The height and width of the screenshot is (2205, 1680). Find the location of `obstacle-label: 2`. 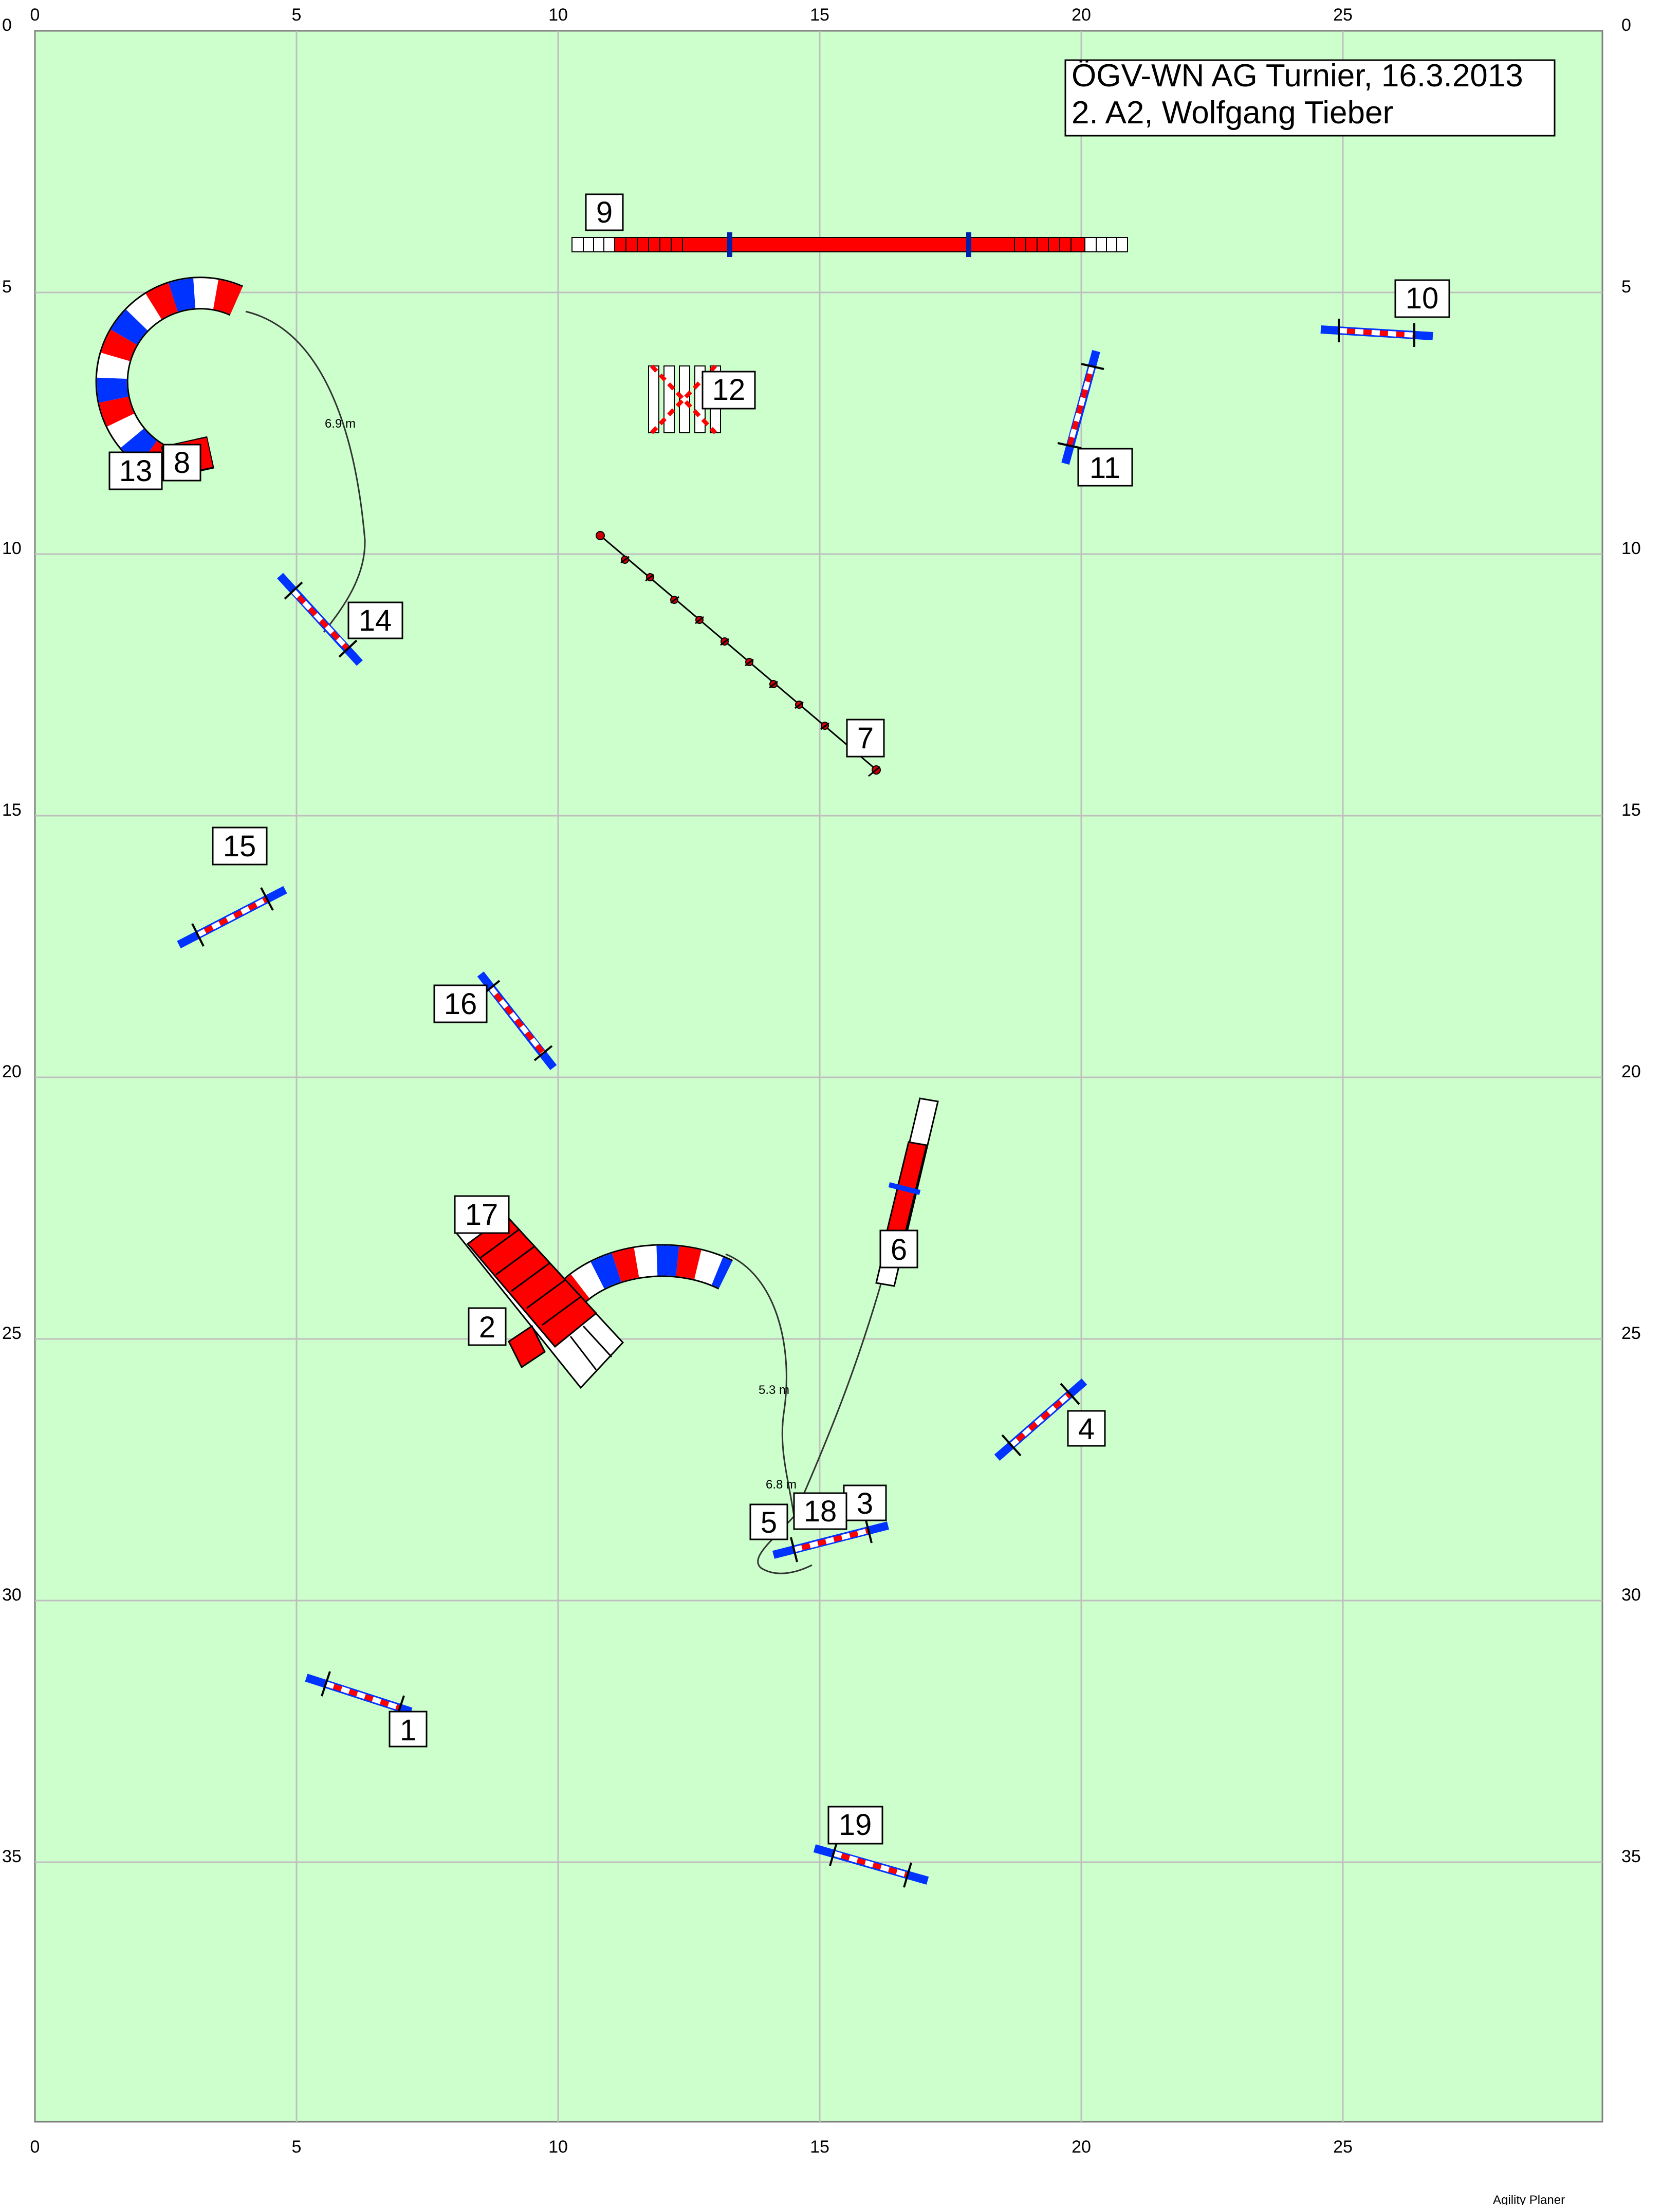

obstacle-label: 2 is located at coordinates (487, 1326).